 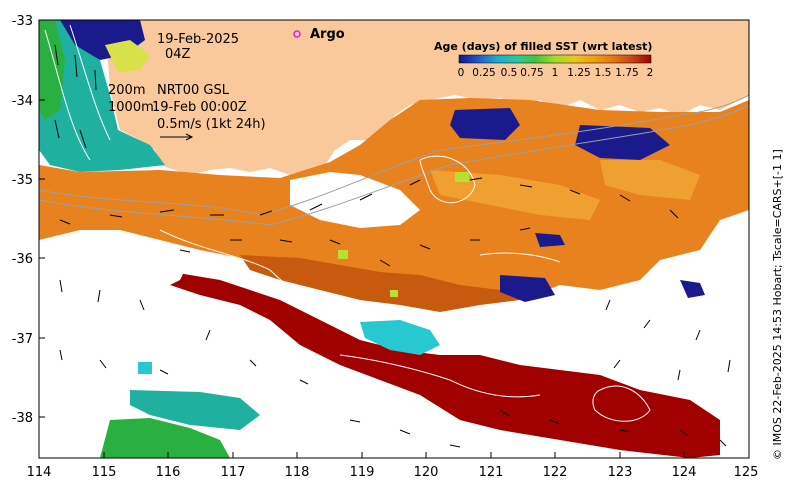 I want to click on blue-patch-ne, so click(x=622, y=142).